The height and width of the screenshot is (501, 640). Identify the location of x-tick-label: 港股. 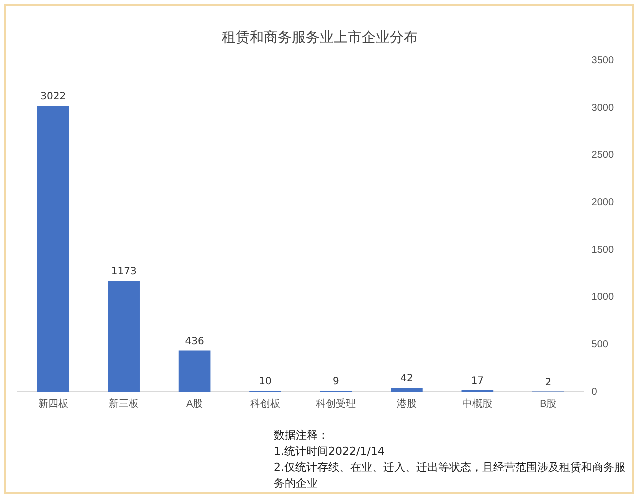
(406, 404).